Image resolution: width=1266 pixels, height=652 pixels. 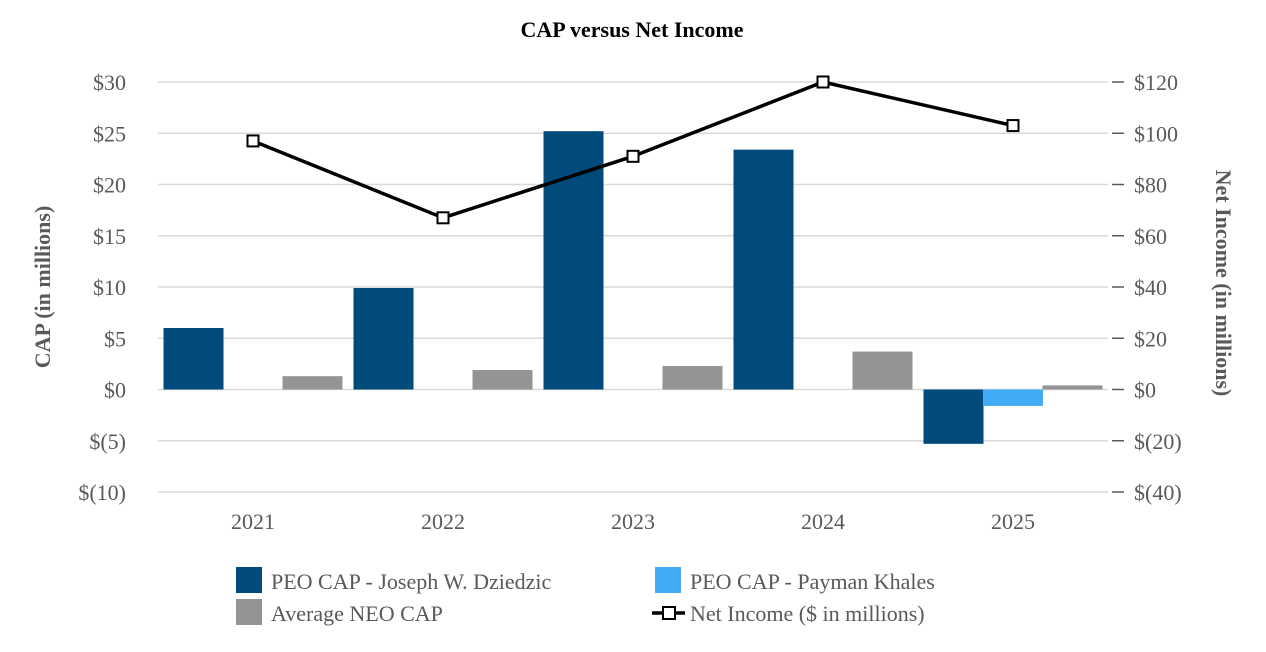 What do you see at coordinates (109, 287) in the screenshot?
I see `left-tick-label: $10` at bounding box center [109, 287].